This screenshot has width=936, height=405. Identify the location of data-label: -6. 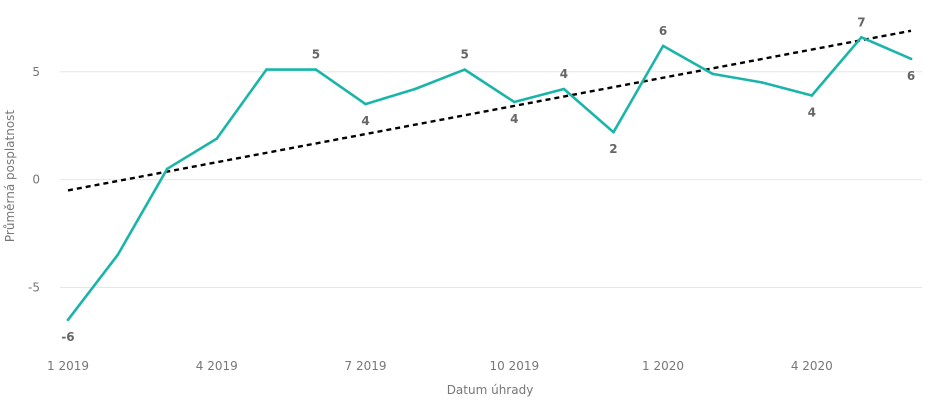
(67, 337).